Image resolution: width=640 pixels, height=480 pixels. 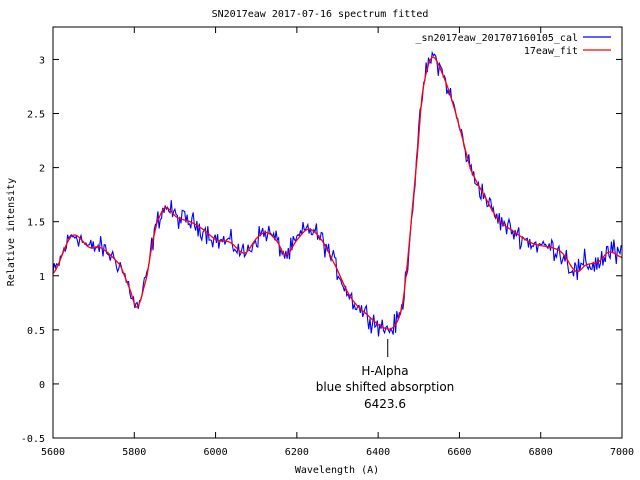 I want to click on annotation: H-Alpha blue shifted absorption 6423.6, so click(x=385, y=375).